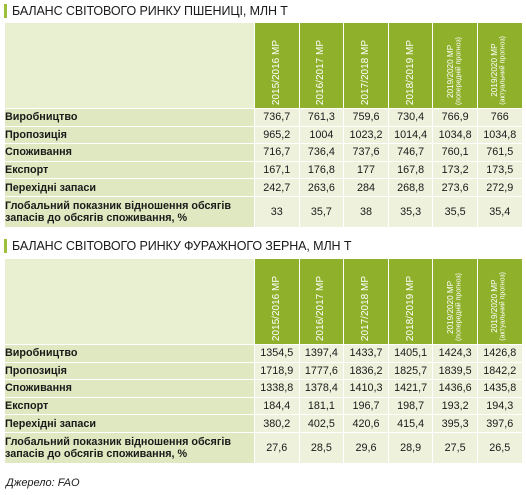 Image resolution: width=526 pixels, height=495 pixels. Describe the element at coordinates (410, 117) in the screenshot. I see `table-cell: 730,4` at that location.